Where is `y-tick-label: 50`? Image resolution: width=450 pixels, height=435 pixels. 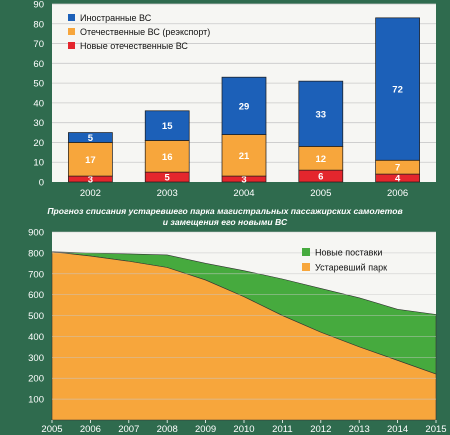
y-tick-label: 50 is located at coordinates (38, 84).